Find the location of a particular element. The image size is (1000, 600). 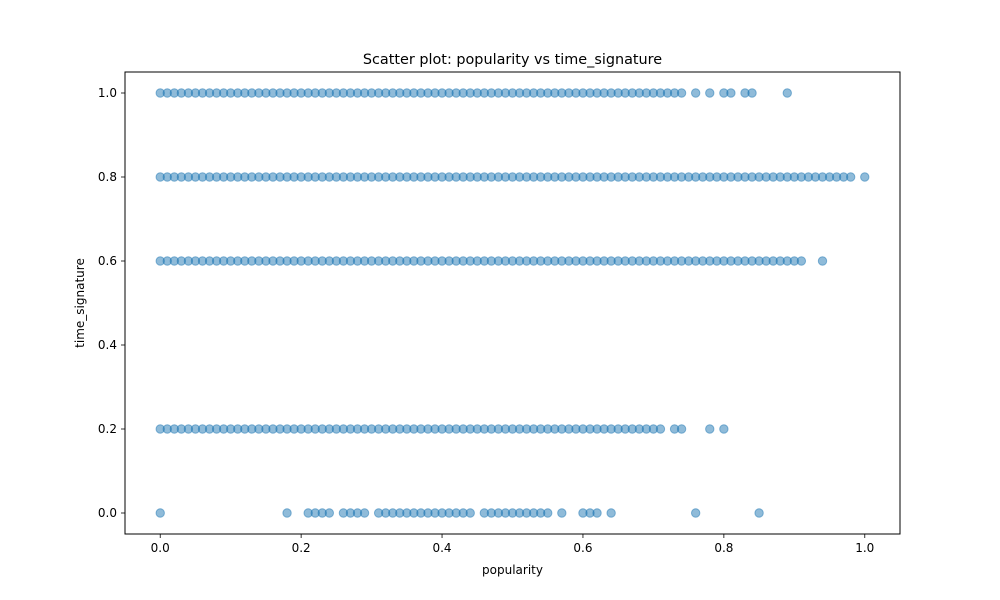

x-tick-label: 1.0 is located at coordinates (864, 548).